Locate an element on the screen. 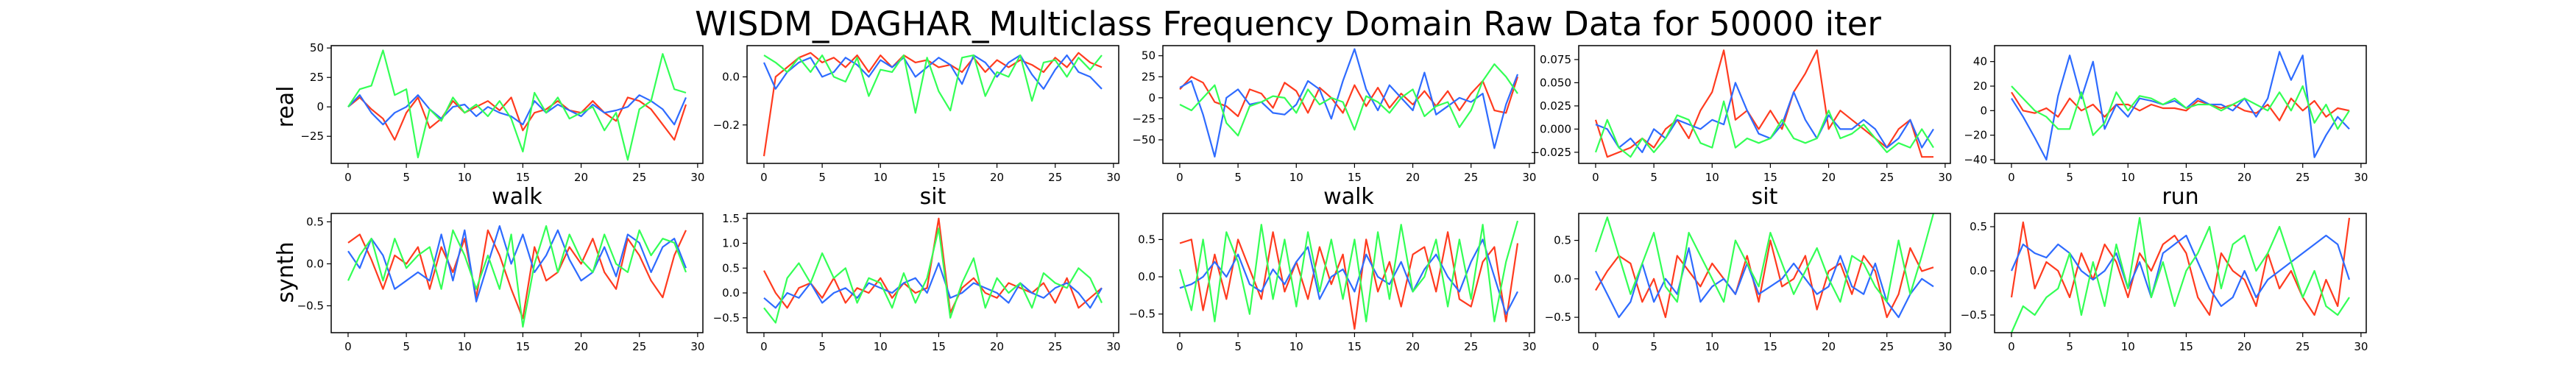  subplot-real-2: 0 5 10 15 20 25 30 −0.2 0.0 sit is located at coordinates (916, 127).